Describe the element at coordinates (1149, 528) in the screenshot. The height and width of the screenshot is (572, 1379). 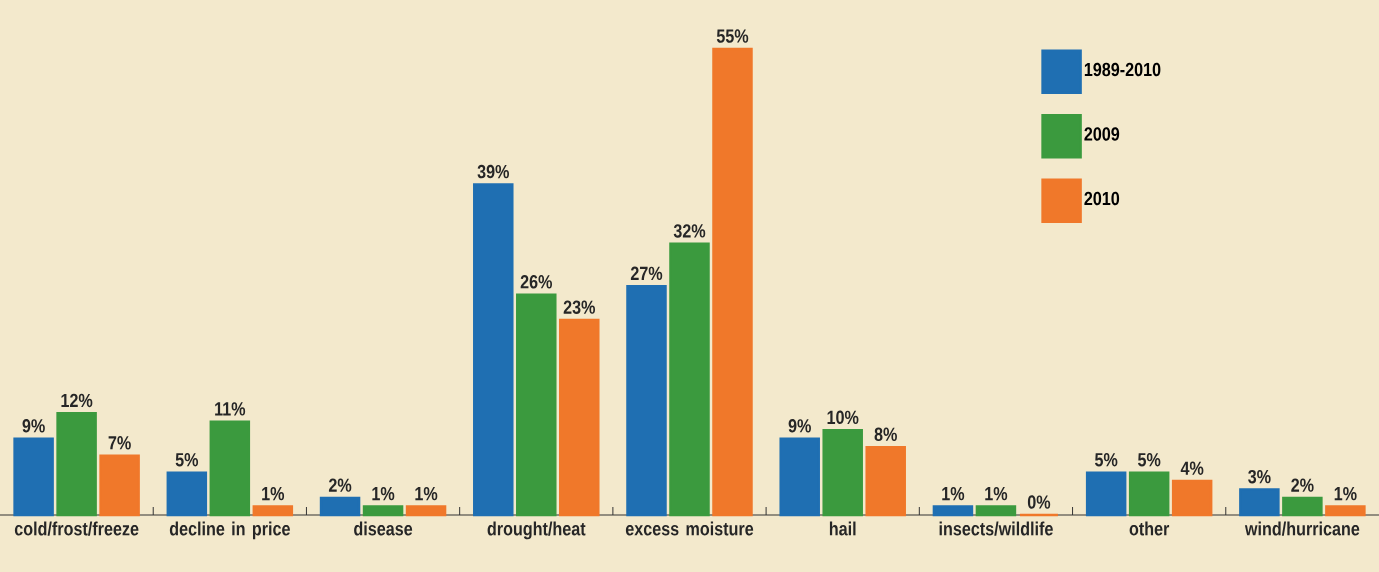
I see `x-tick-label: other` at that location.